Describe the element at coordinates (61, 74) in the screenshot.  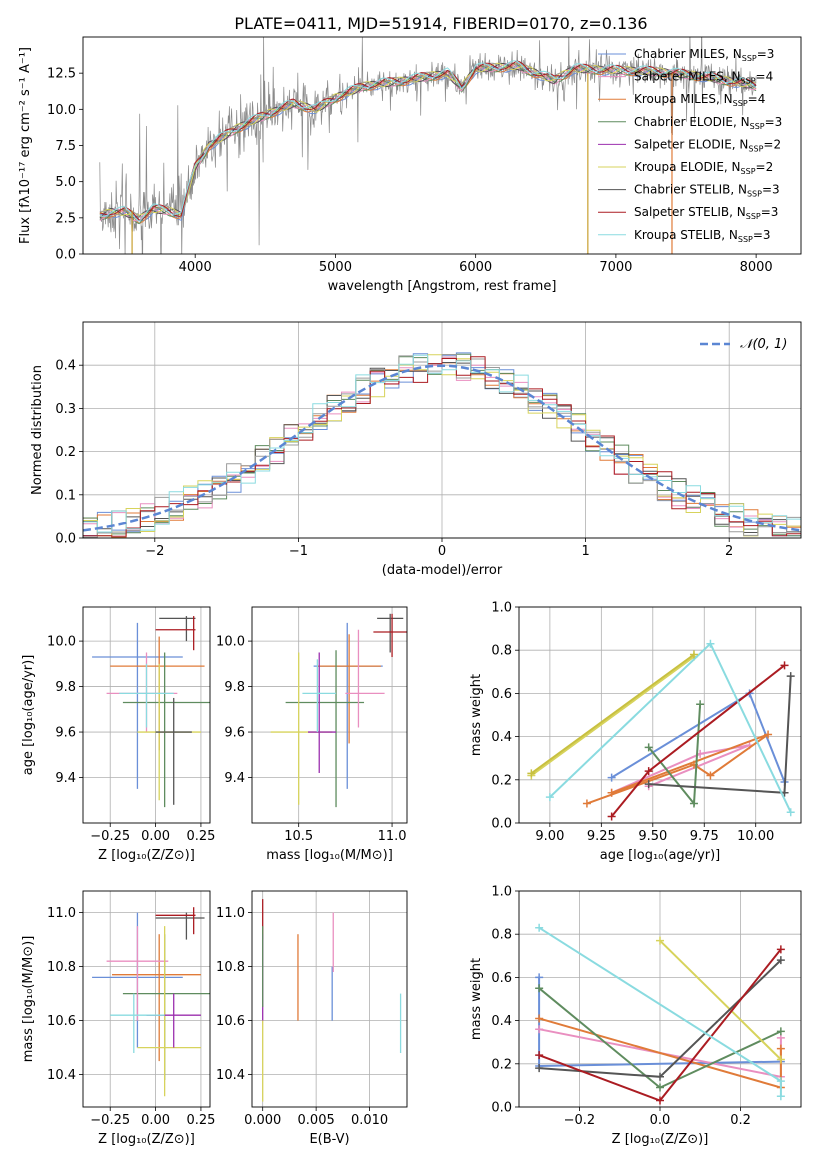
I see `y-tick-label: 12.5` at that location.